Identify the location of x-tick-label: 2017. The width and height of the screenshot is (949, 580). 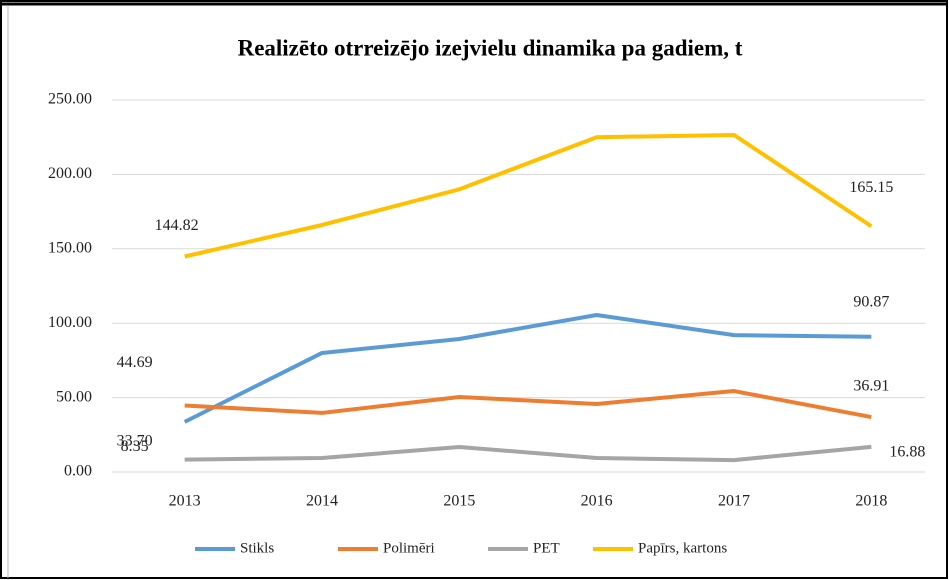
(734, 501).